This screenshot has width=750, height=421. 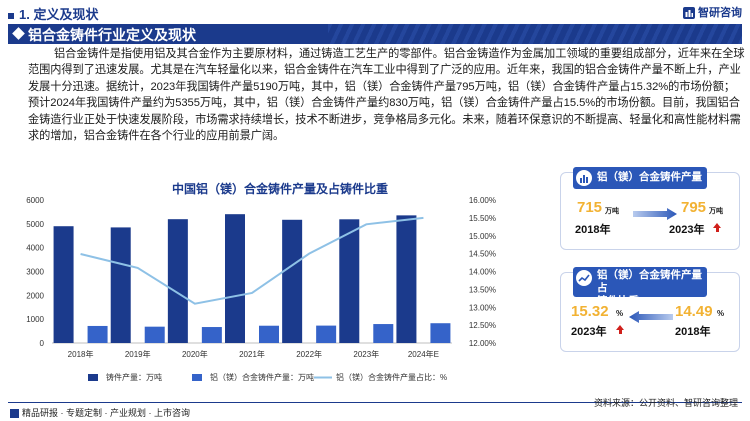 What do you see at coordinates (138, 354) in the screenshot?
I see `x-tick-label: 2019年` at bounding box center [138, 354].